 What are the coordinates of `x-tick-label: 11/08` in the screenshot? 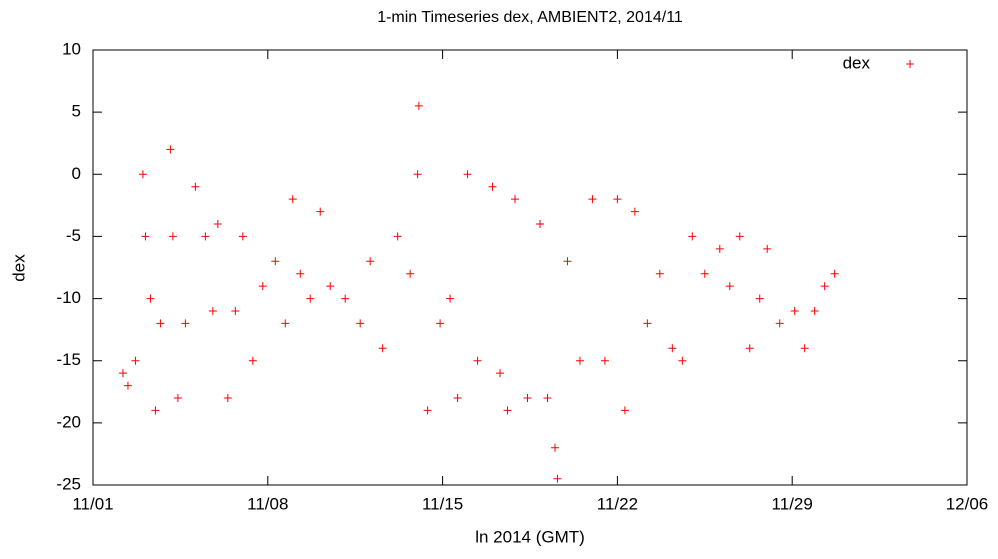 It's located at (267, 503).